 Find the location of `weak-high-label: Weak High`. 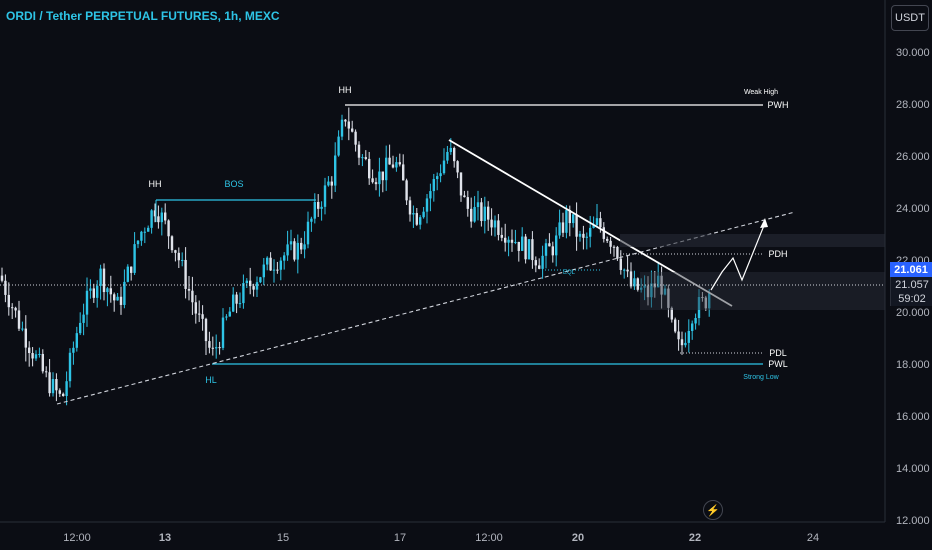

weak-high-label: Weak High is located at coordinates (761, 92).